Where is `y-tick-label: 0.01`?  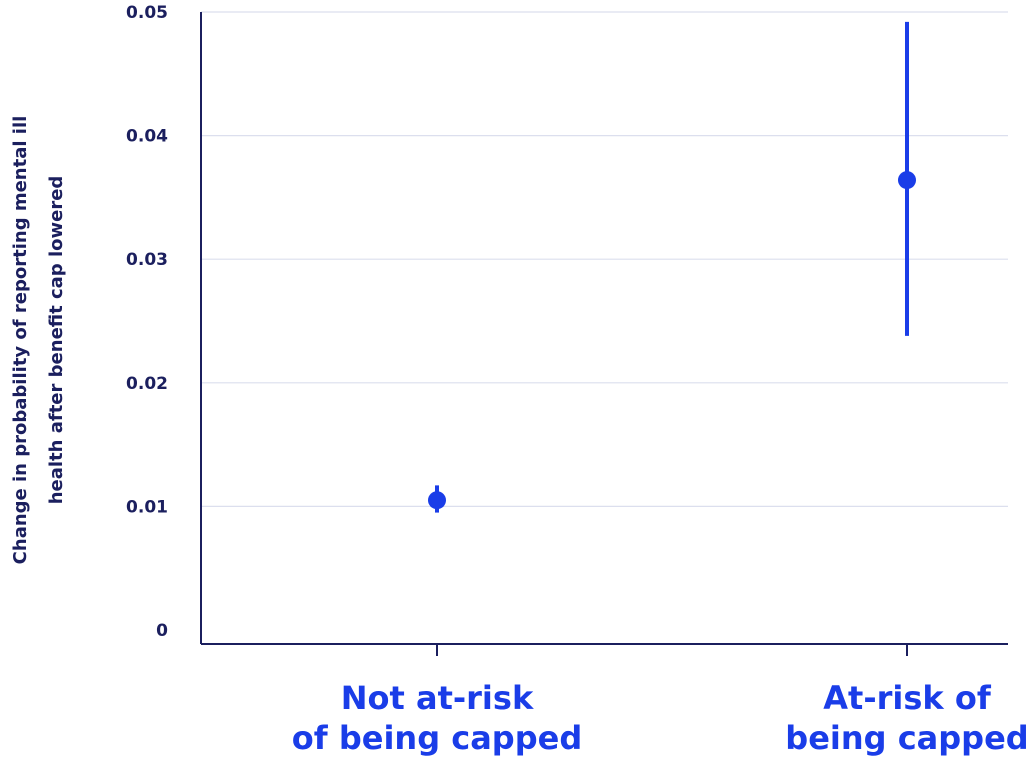
y-tick-label: 0.01 is located at coordinates (147, 507).